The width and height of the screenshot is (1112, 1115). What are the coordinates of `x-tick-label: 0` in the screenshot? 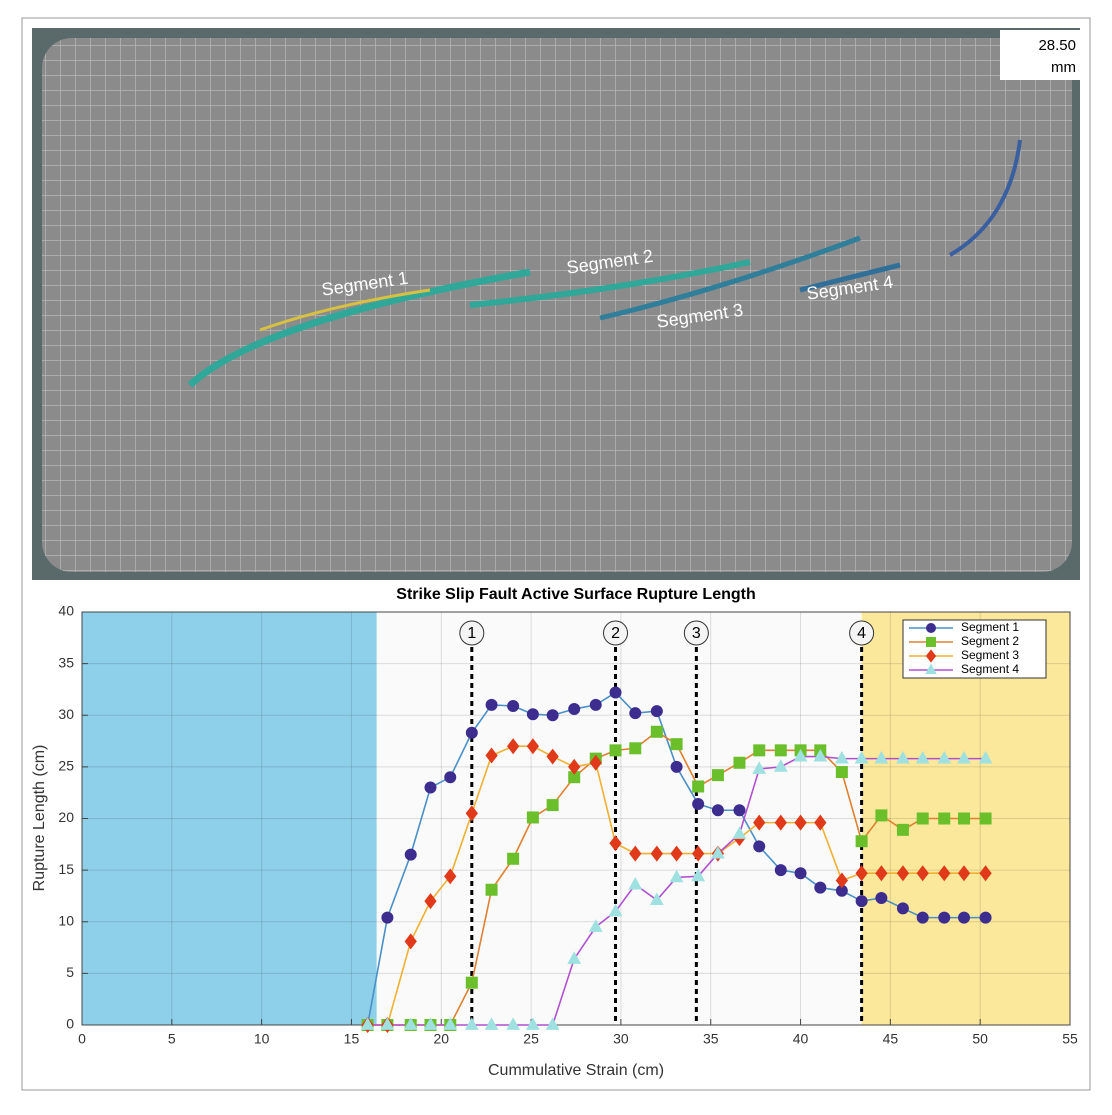 It's located at (82, 1039).